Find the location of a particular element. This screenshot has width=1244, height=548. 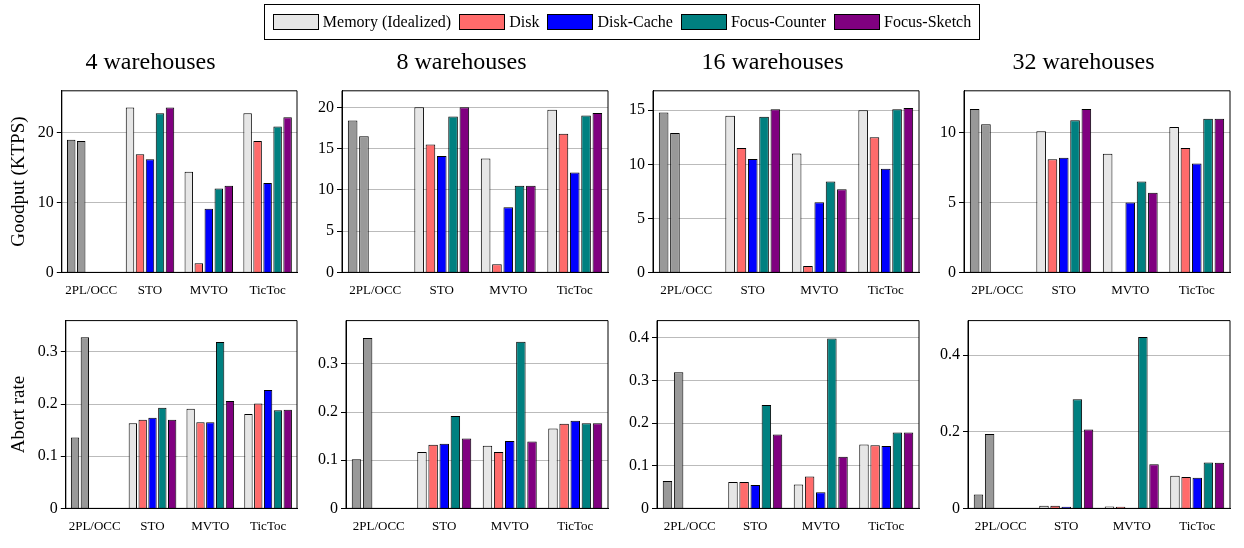

chart-title: 8 warehouses is located at coordinates (461, 60).